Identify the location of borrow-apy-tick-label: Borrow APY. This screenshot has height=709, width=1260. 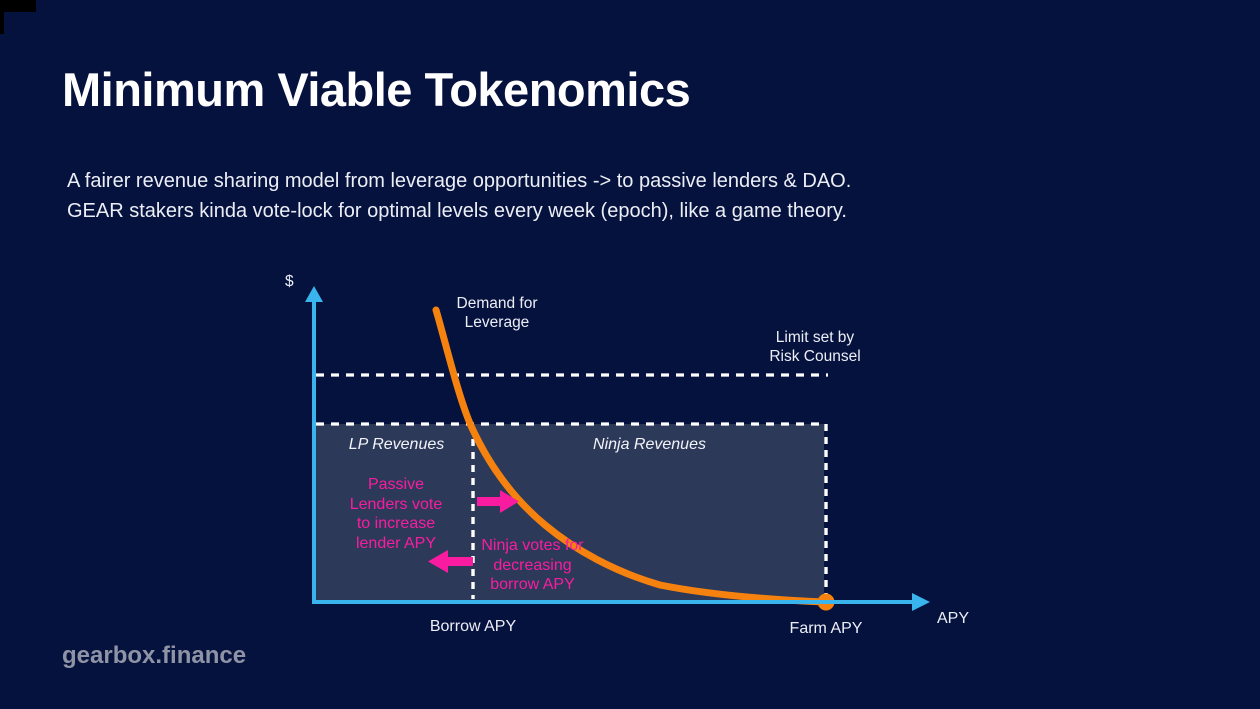
(473, 626).